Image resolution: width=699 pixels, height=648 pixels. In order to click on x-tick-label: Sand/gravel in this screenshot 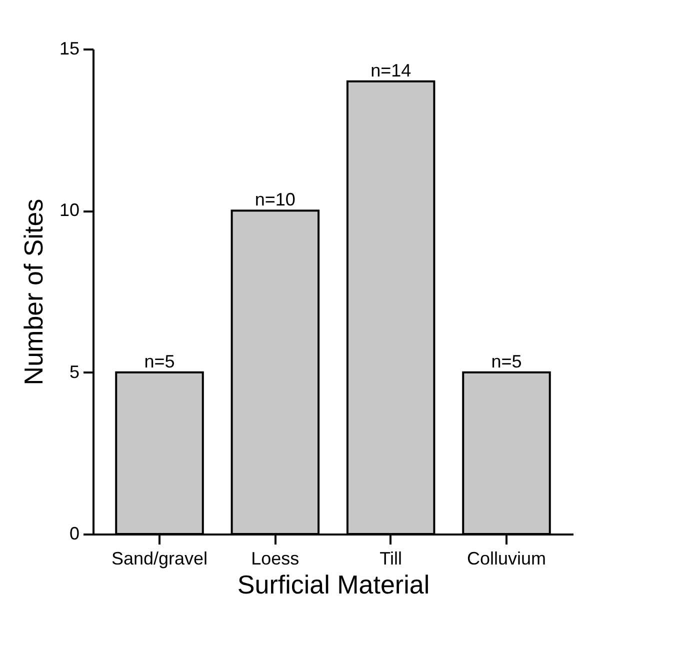, I will do `click(159, 558)`.